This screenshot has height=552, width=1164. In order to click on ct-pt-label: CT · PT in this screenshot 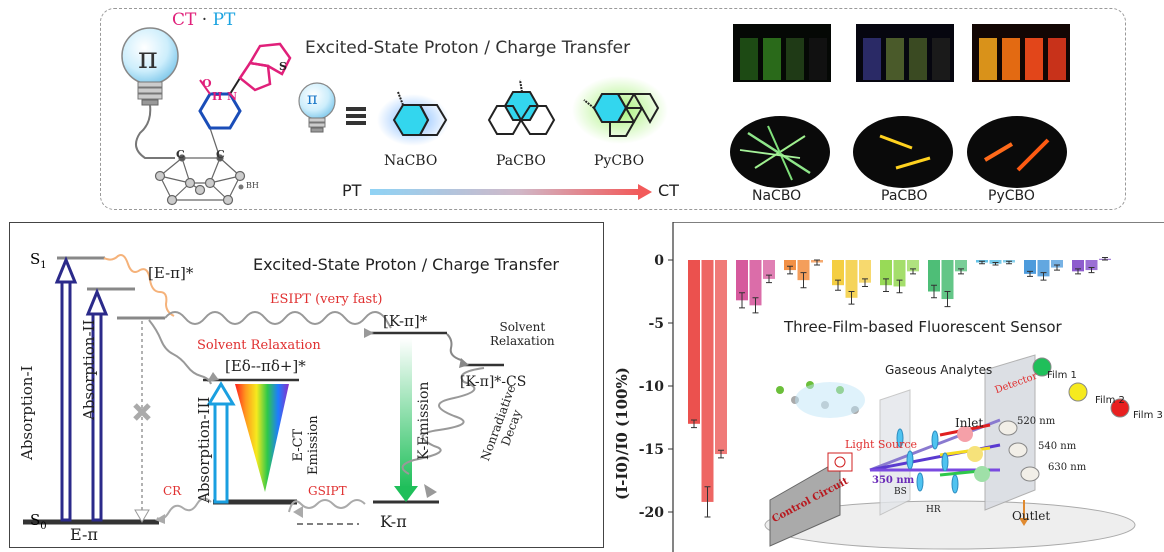, I will do `click(203, 20)`.